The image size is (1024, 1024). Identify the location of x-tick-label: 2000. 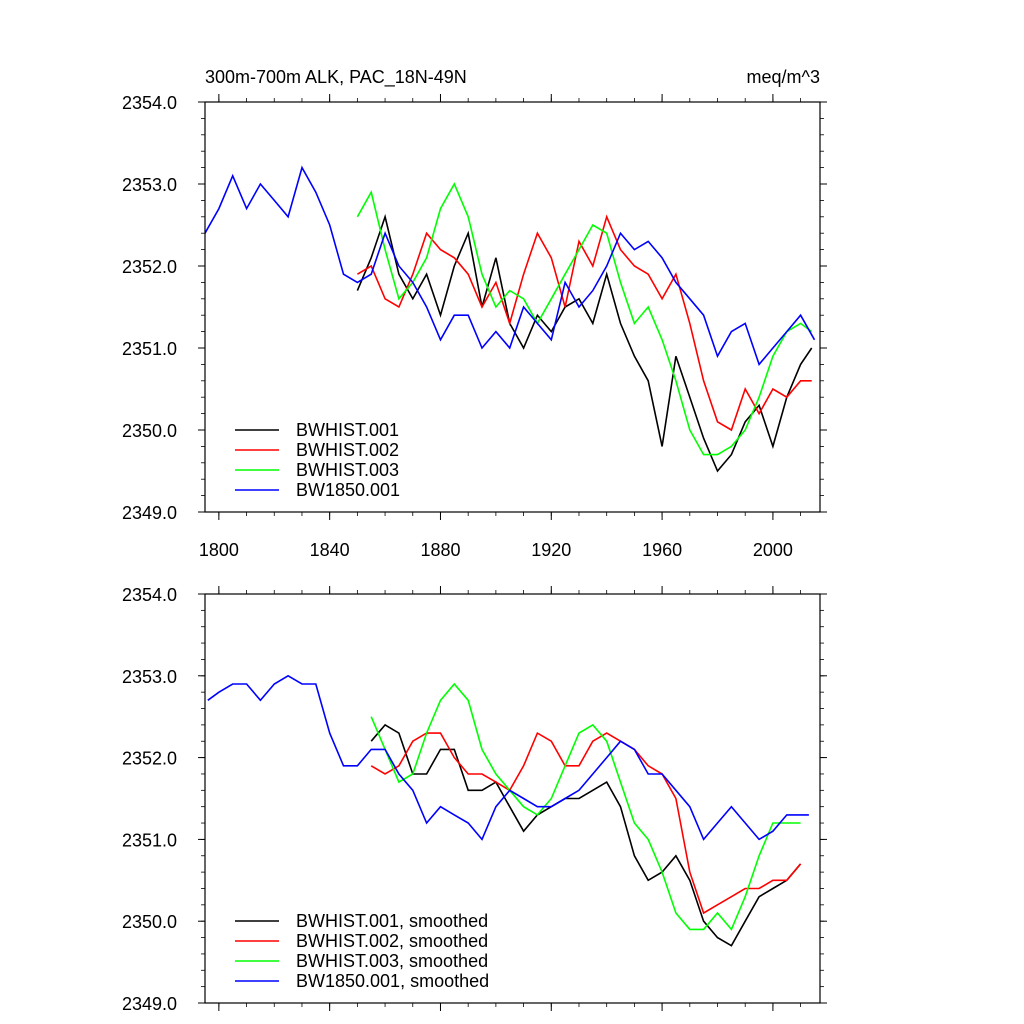
(773, 550).